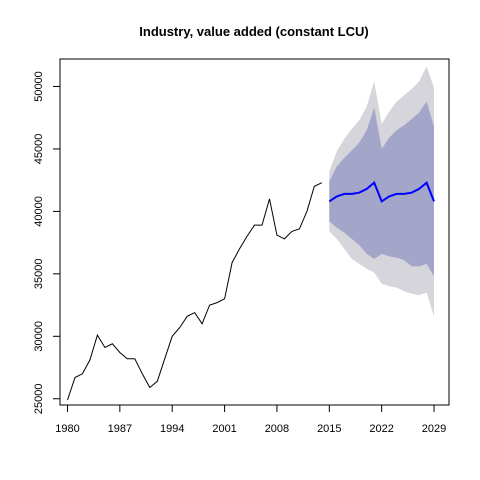 The width and height of the screenshot is (480, 480). What do you see at coordinates (224, 429) in the screenshot?
I see `x-tick-label: 2001` at bounding box center [224, 429].